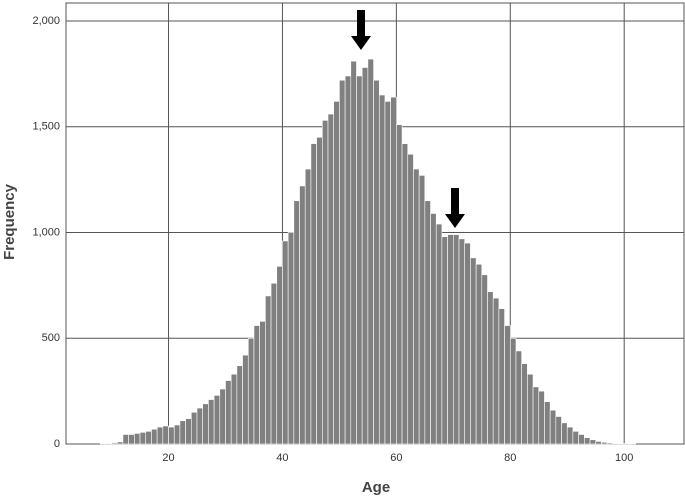 The image size is (685, 499). I want to click on x-tick-label: 80, so click(510, 458).